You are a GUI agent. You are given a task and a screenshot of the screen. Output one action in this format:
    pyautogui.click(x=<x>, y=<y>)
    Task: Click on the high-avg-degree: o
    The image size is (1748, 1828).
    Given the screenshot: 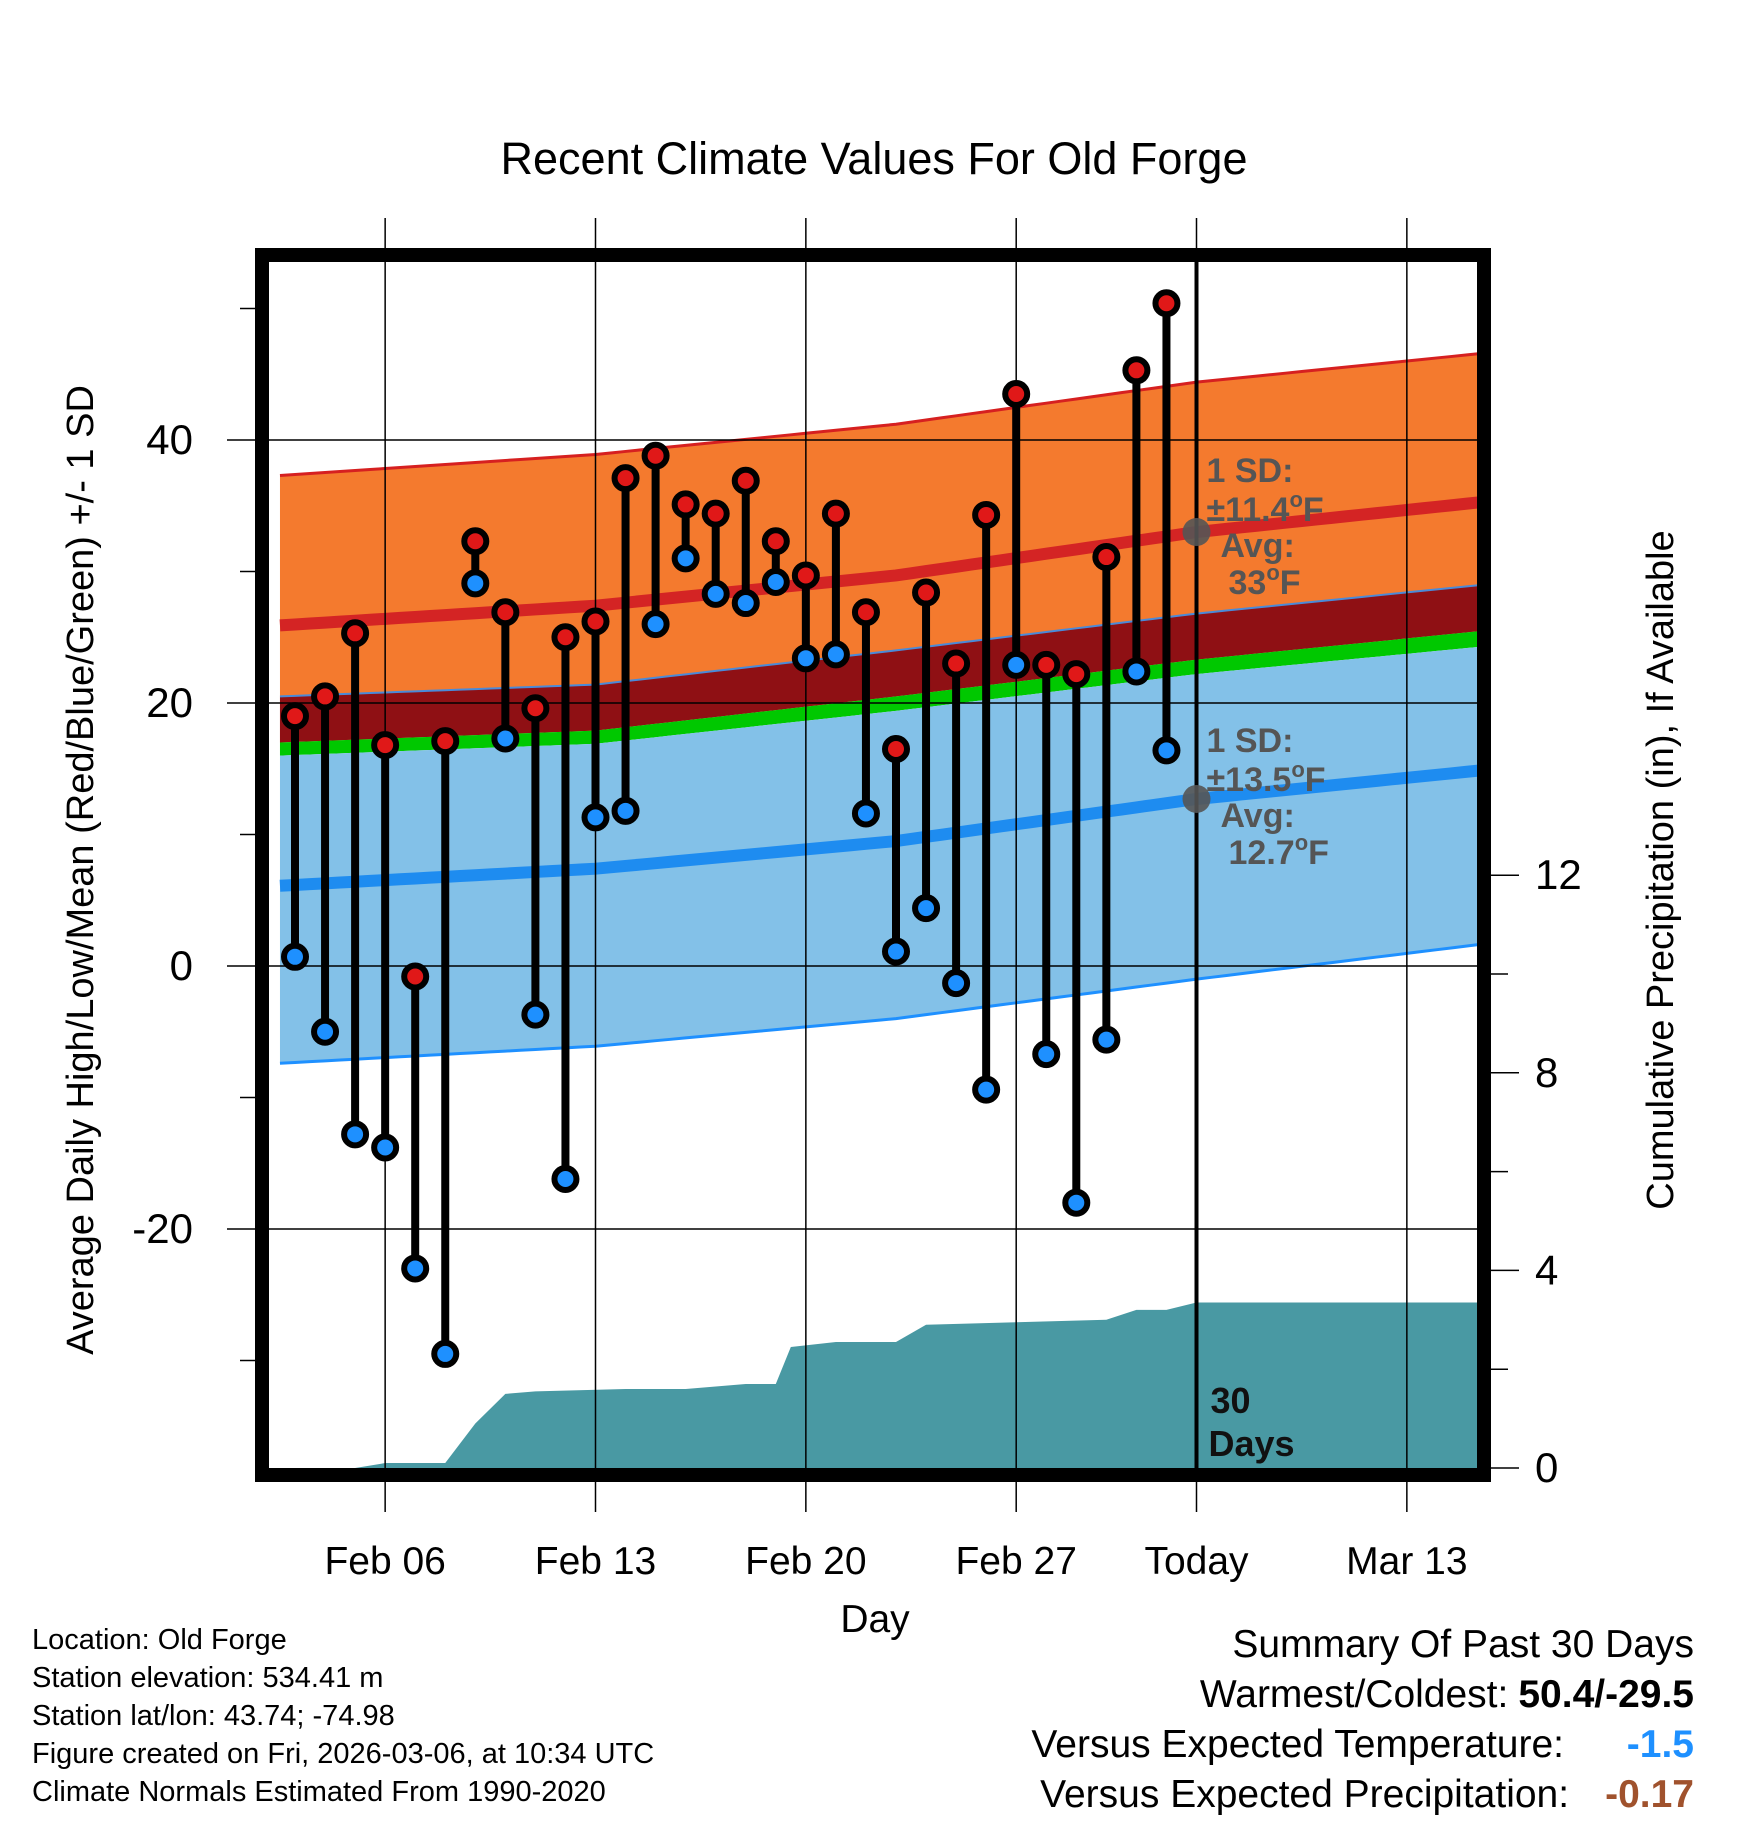 What is the action you would take?
    pyautogui.click(x=1272, y=572)
    